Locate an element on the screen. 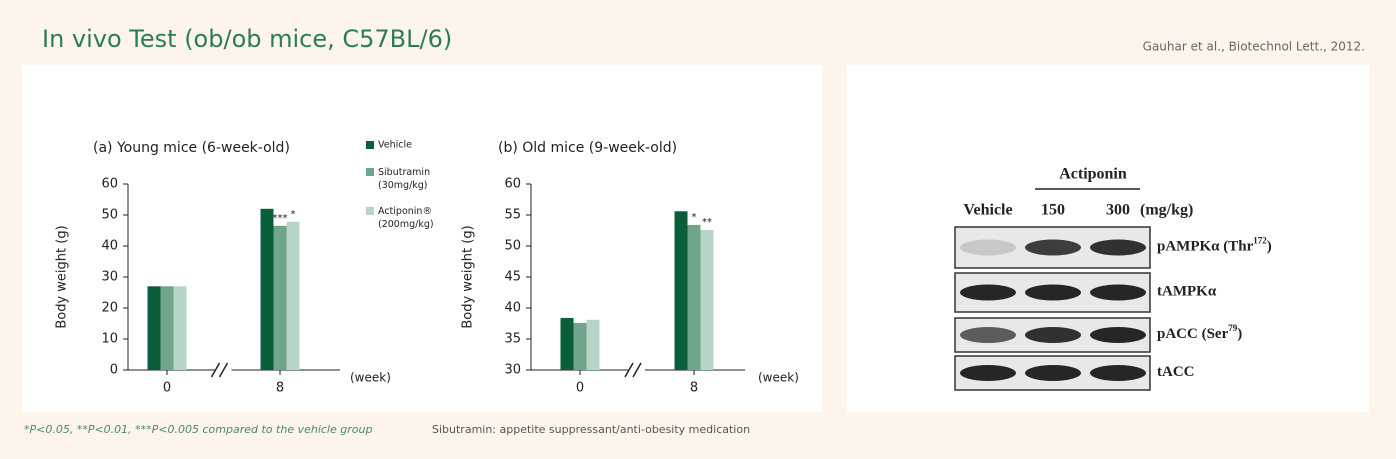 The height and width of the screenshot is (459, 1396). y-tick-label: 0 is located at coordinates (114, 370).